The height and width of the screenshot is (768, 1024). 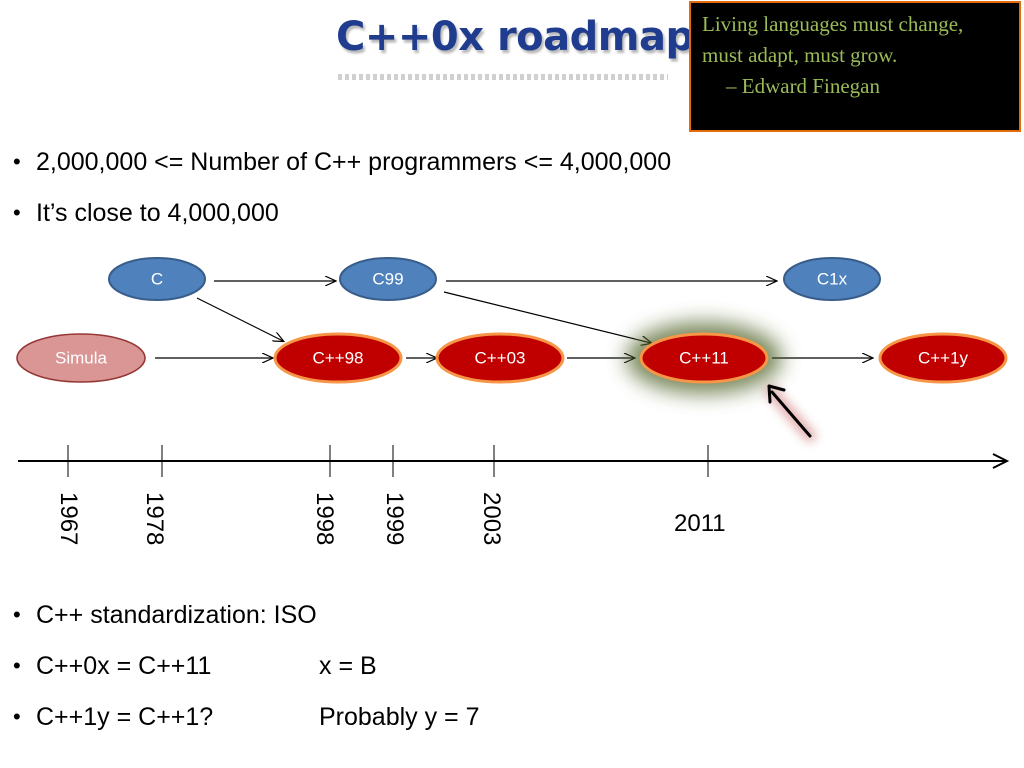 I want to click on node-cpp03: C++03, so click(x=500, y=358).